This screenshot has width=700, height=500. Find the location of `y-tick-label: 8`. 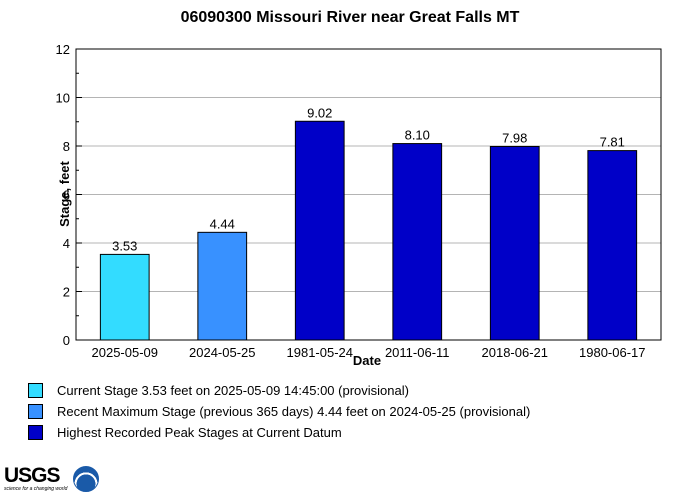

y-tick-label: 8 is located at coordinates (66, 146).